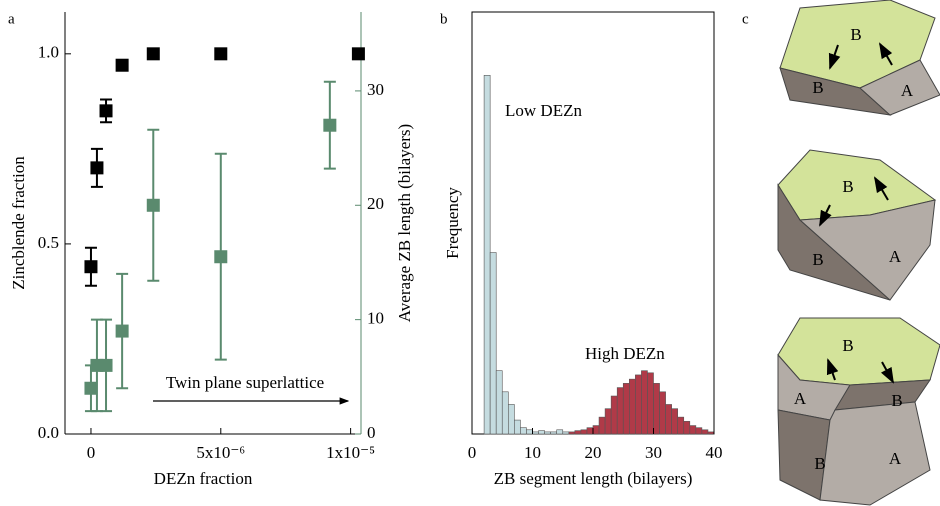 The width and height of the screenshot is (940, 506). I want to click on legend-label: High DEZn, so click(625, 353).